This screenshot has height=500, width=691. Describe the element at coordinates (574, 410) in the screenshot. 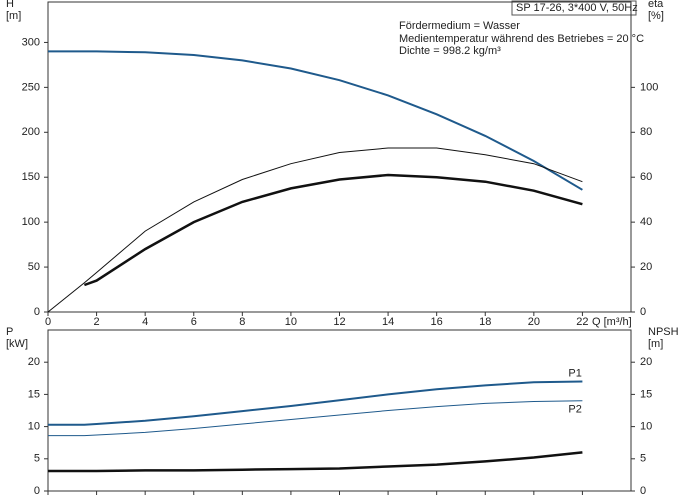

I see `series-label: P2` at that location.